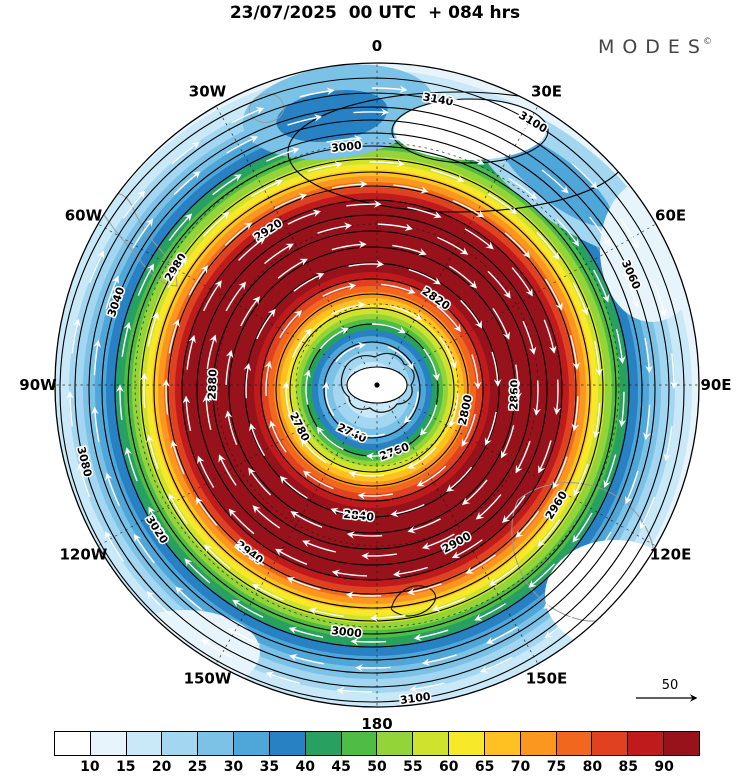 Image resolution: width=750 pixels, height=782 pixels. What do you see at coordinates (233, 767) in the screenshot?
I see `colorbar-tick-label: 30` at bounding box center [233, 767].